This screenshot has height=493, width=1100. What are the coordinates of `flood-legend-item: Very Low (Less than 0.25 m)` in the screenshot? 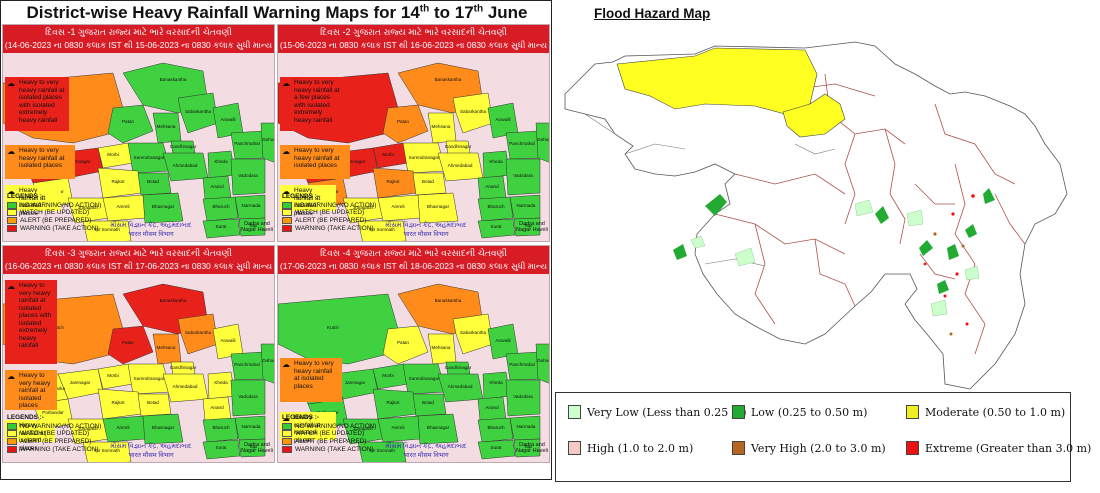 It's located at (657, 412).